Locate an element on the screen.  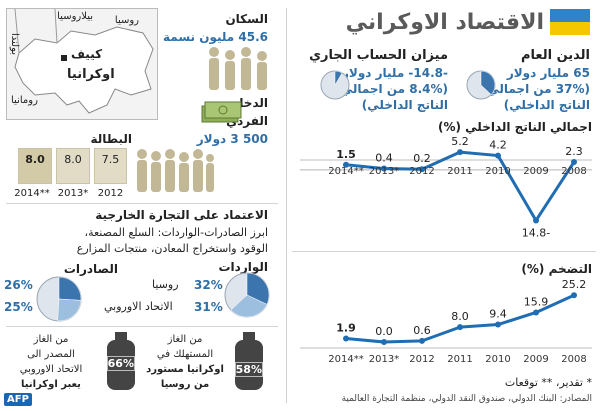
imports-pie is located at coordinates (247, 295).